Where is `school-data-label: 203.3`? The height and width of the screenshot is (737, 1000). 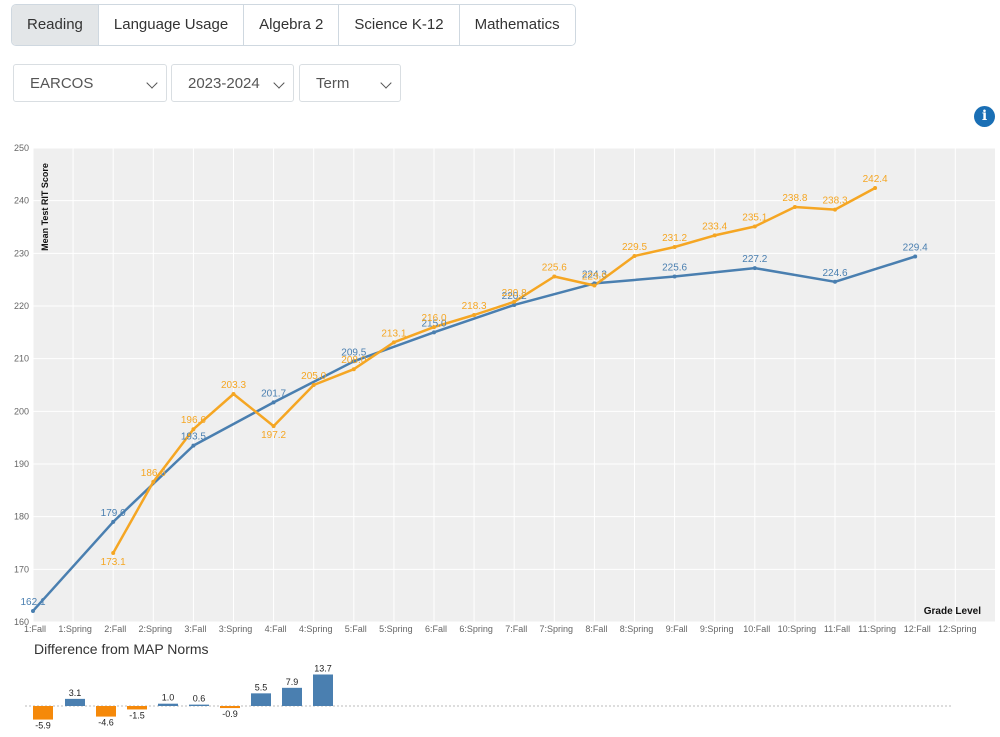 school-data-label: 203.3 is located at coordinates (233, 385).